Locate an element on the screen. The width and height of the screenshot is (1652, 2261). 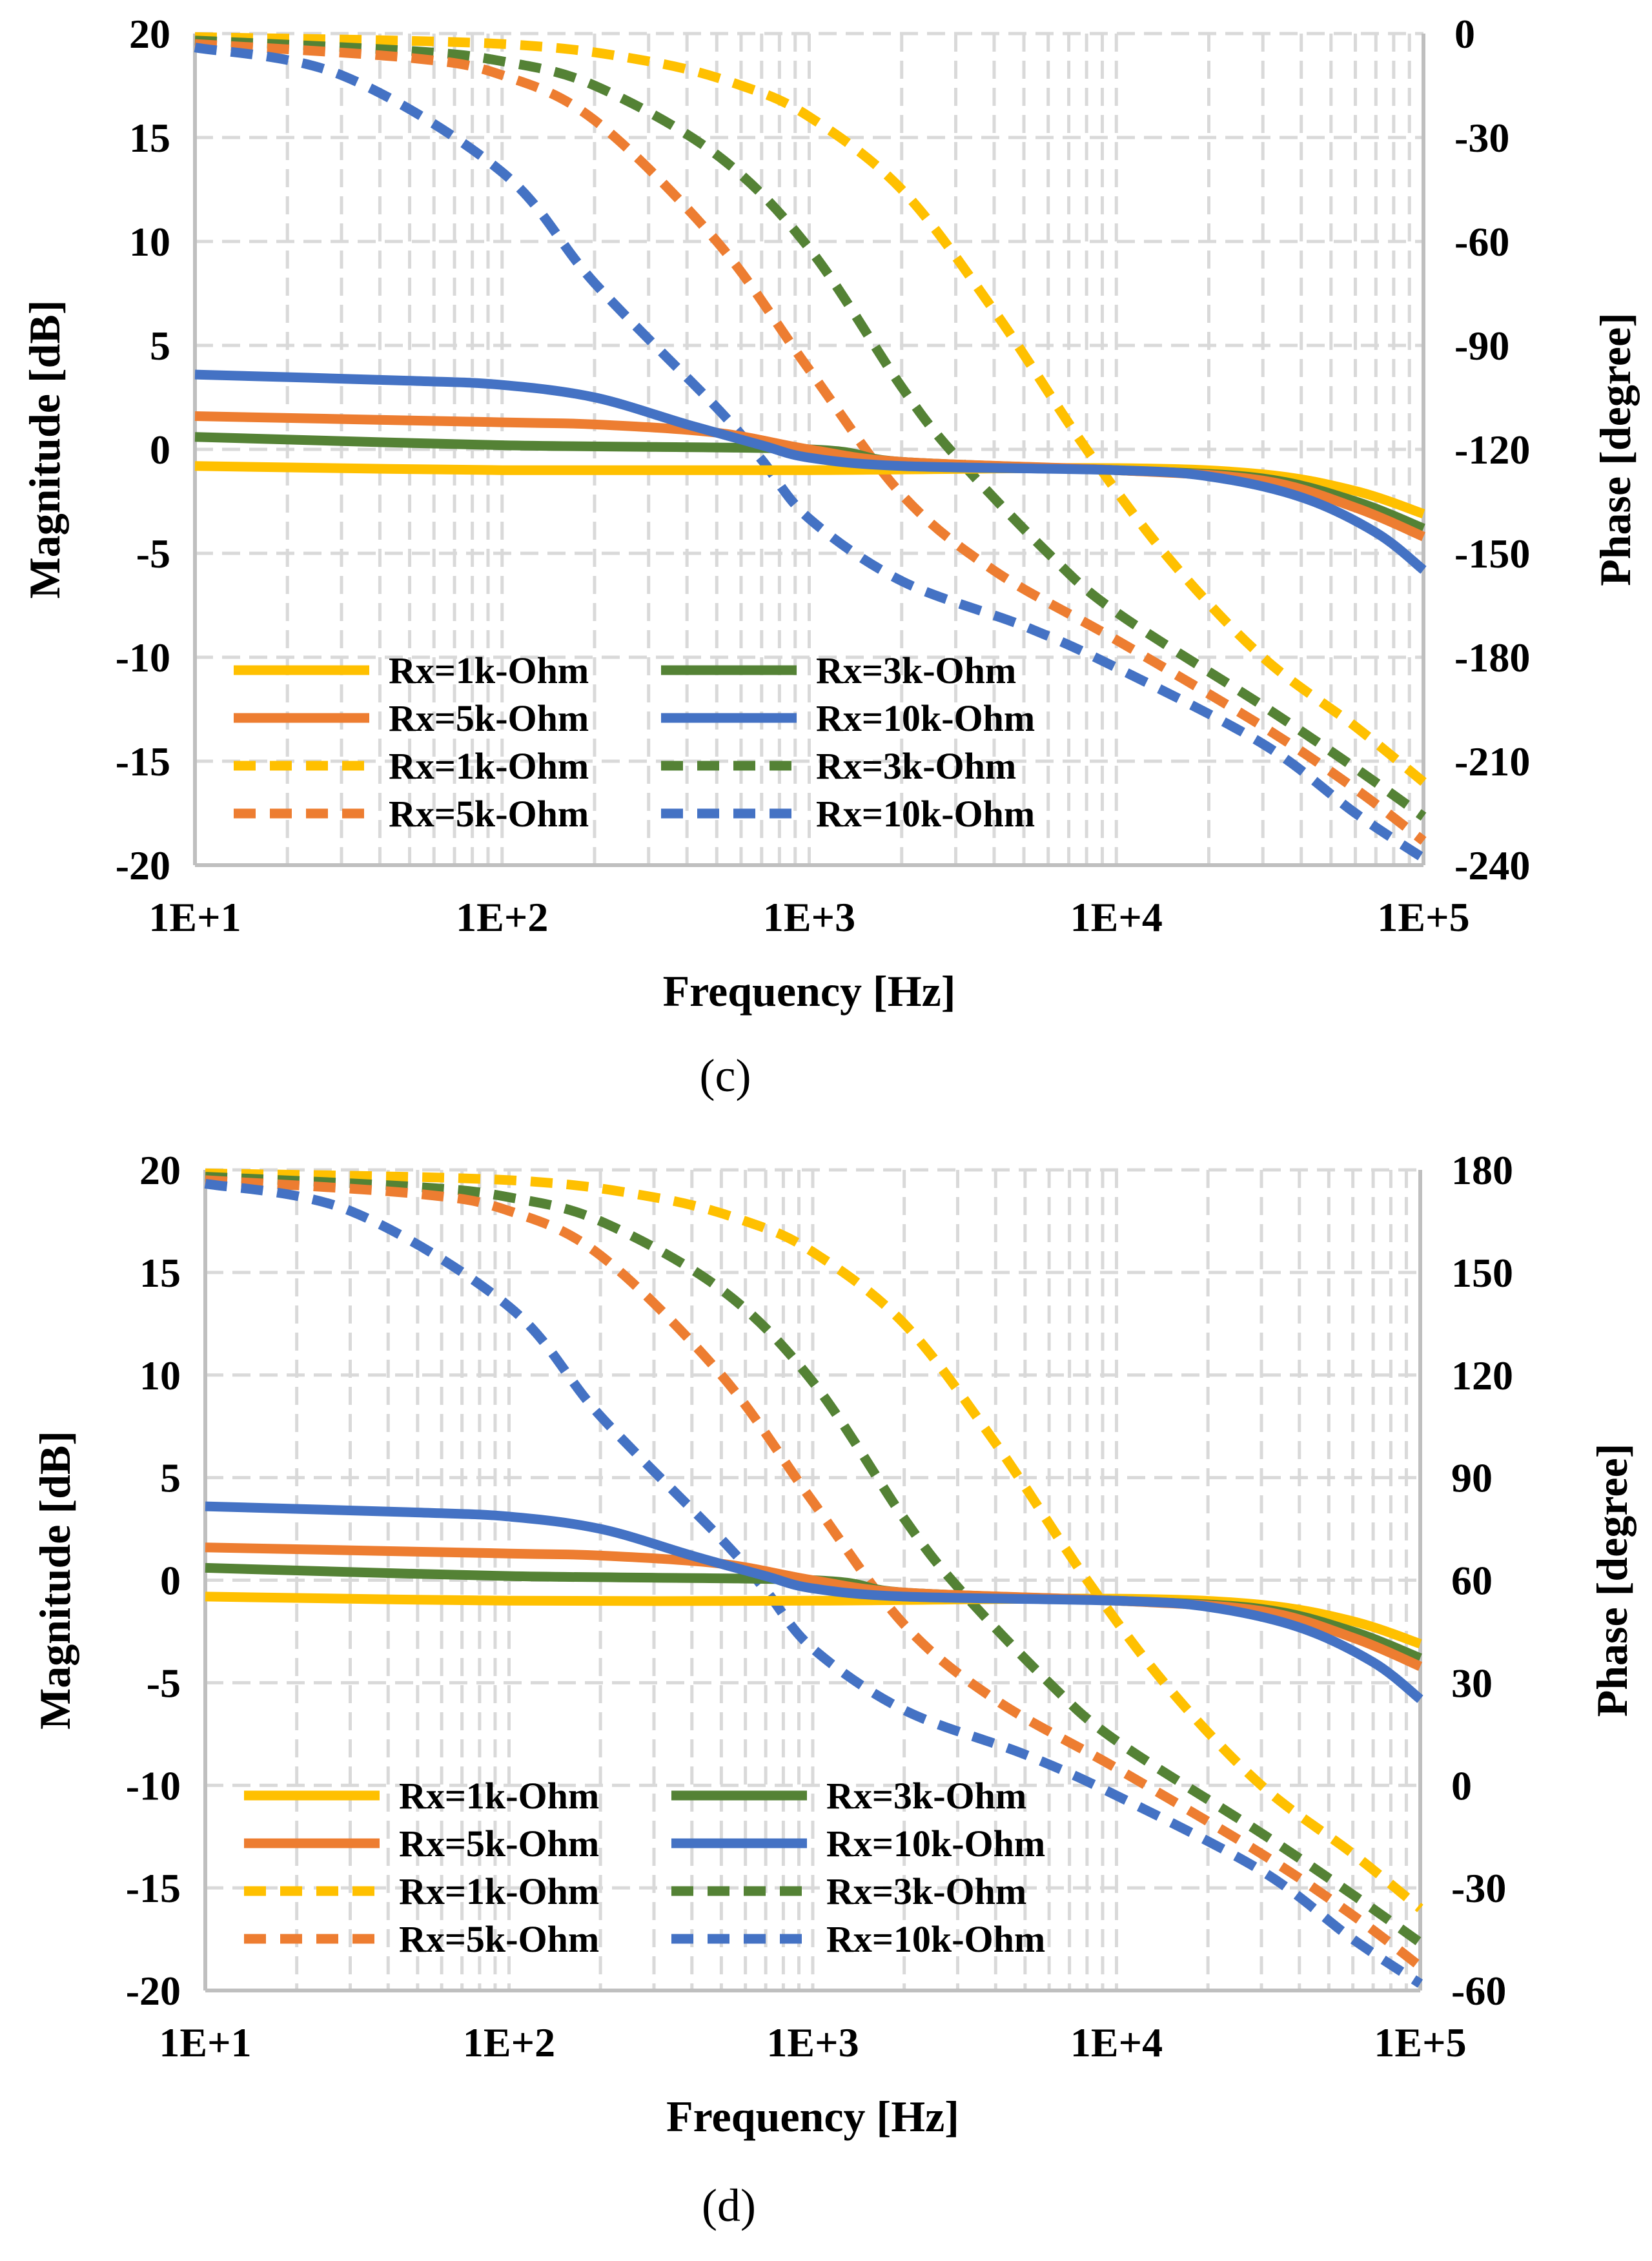
y2-tick-label: 120 is located at coordinates (1482, 1375).